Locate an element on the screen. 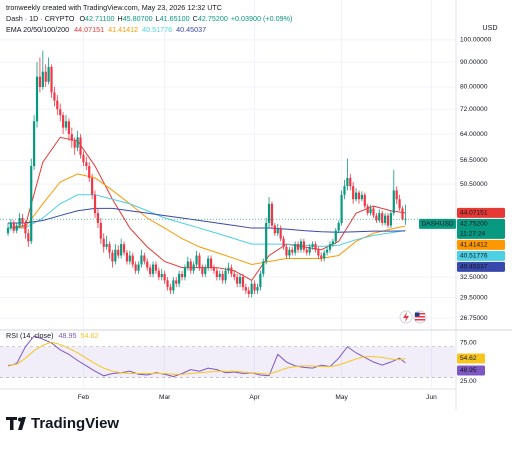  logo-v is located at coordinates (22, 423).